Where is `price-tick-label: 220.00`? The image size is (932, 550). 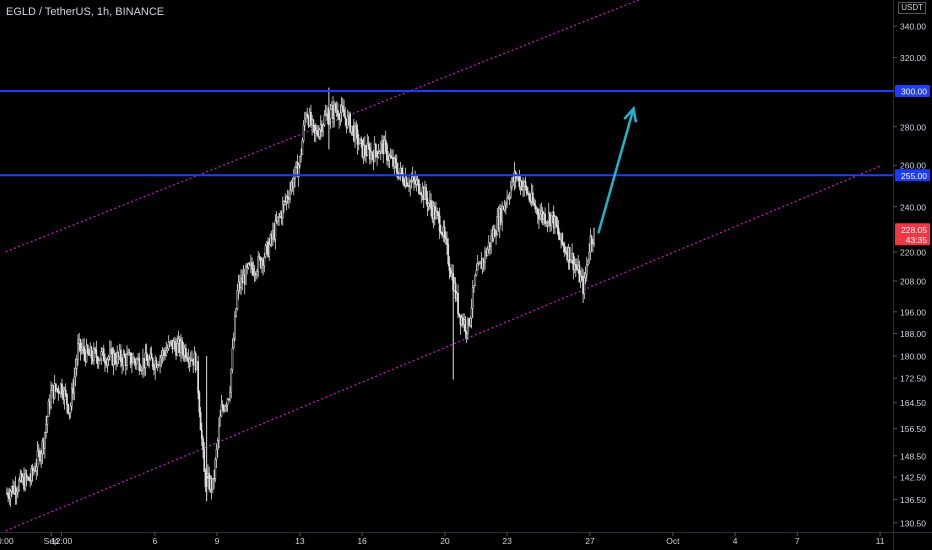
price-tick-label: 220.00 is located at coordinates (913, 252).